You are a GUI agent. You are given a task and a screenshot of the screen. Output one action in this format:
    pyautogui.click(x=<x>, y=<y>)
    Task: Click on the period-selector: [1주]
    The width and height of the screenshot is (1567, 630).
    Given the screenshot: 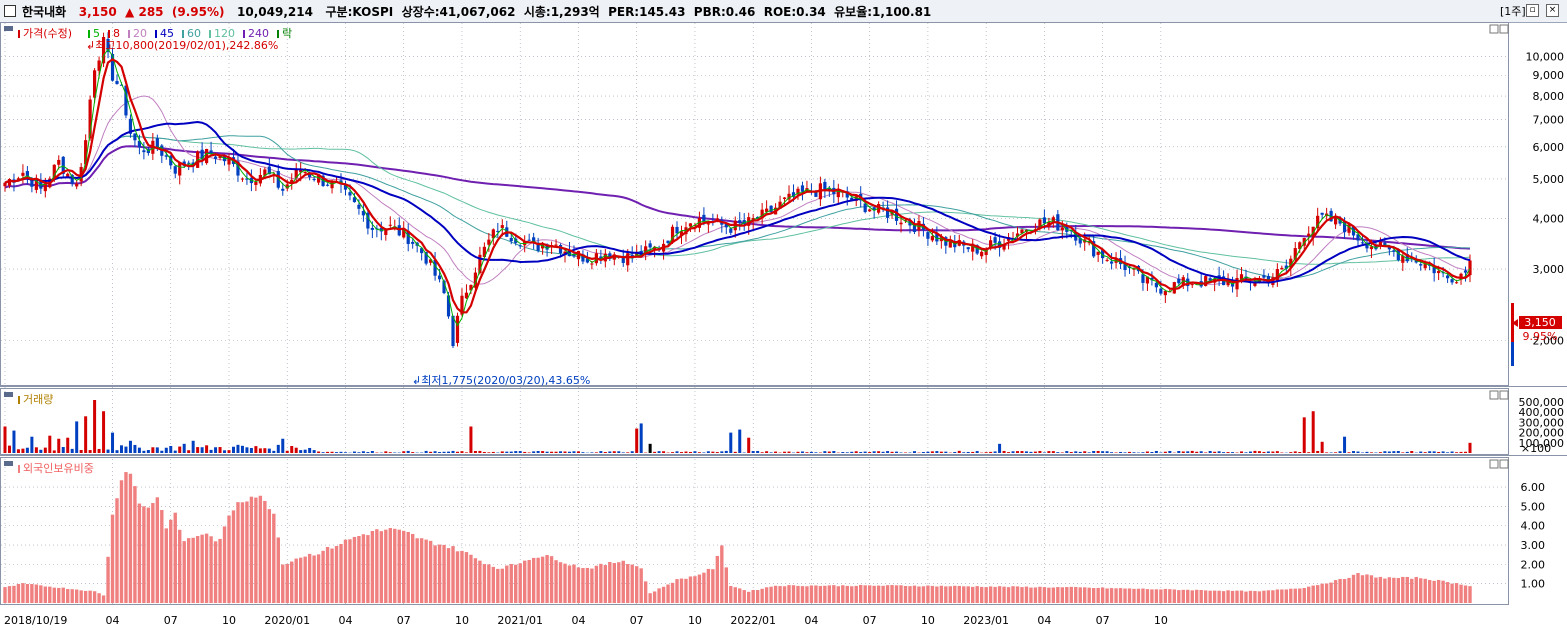 What is the action you would take?
    pyautogui.click(x=1513, y=11)
    